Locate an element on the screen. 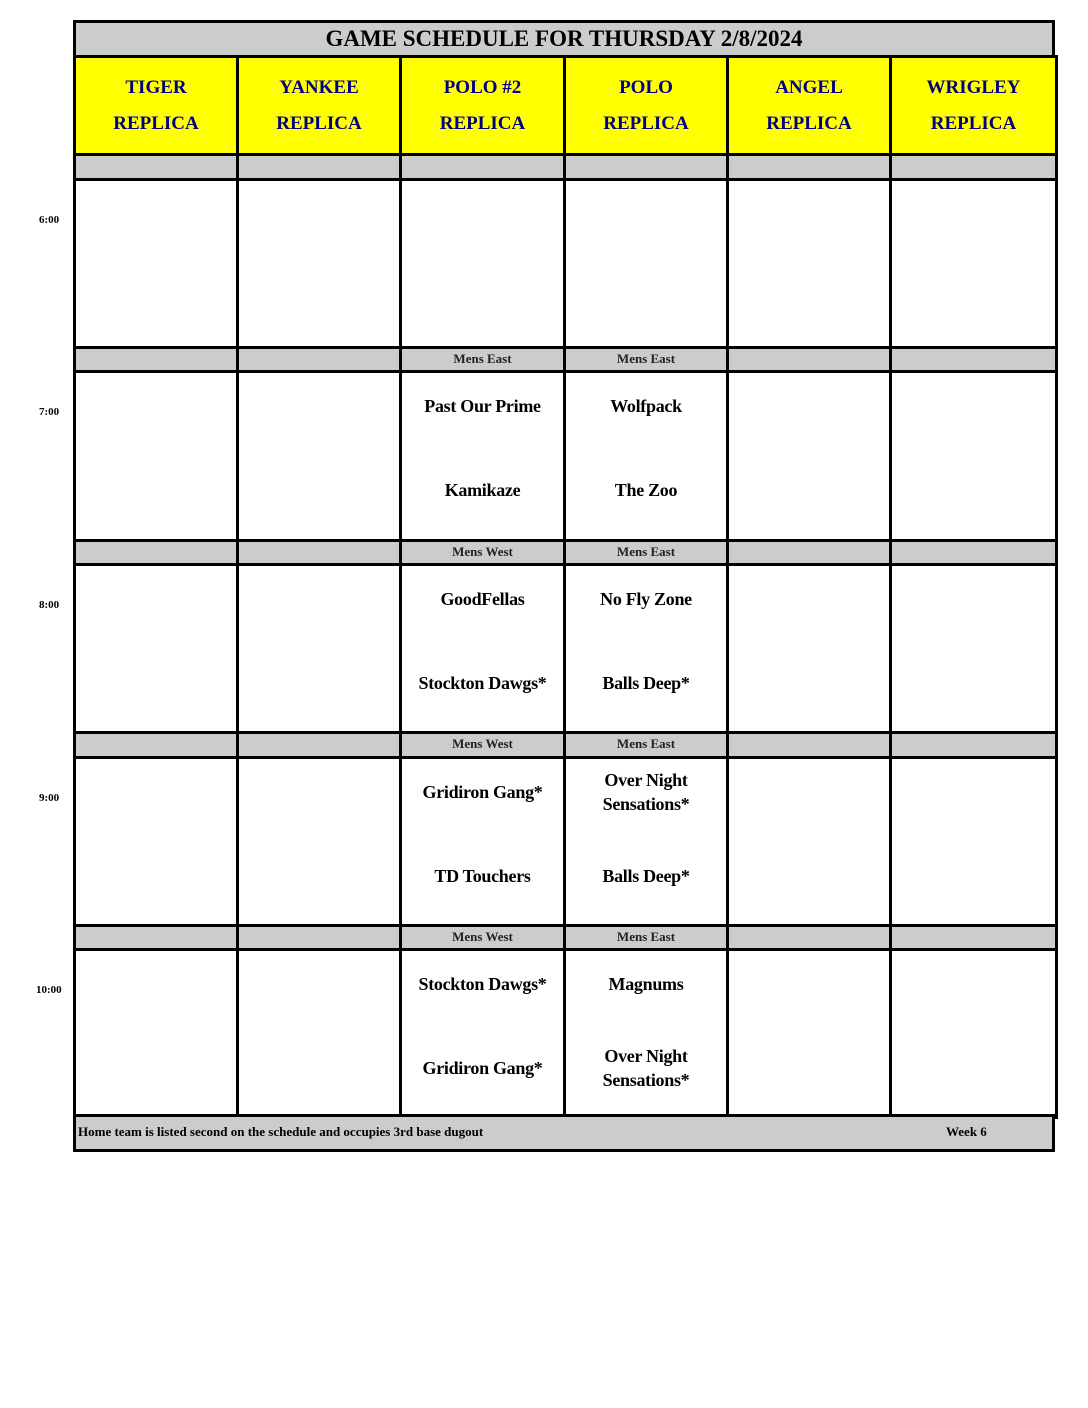  week-label: Week 6 is located at coordinates (966, 1131).